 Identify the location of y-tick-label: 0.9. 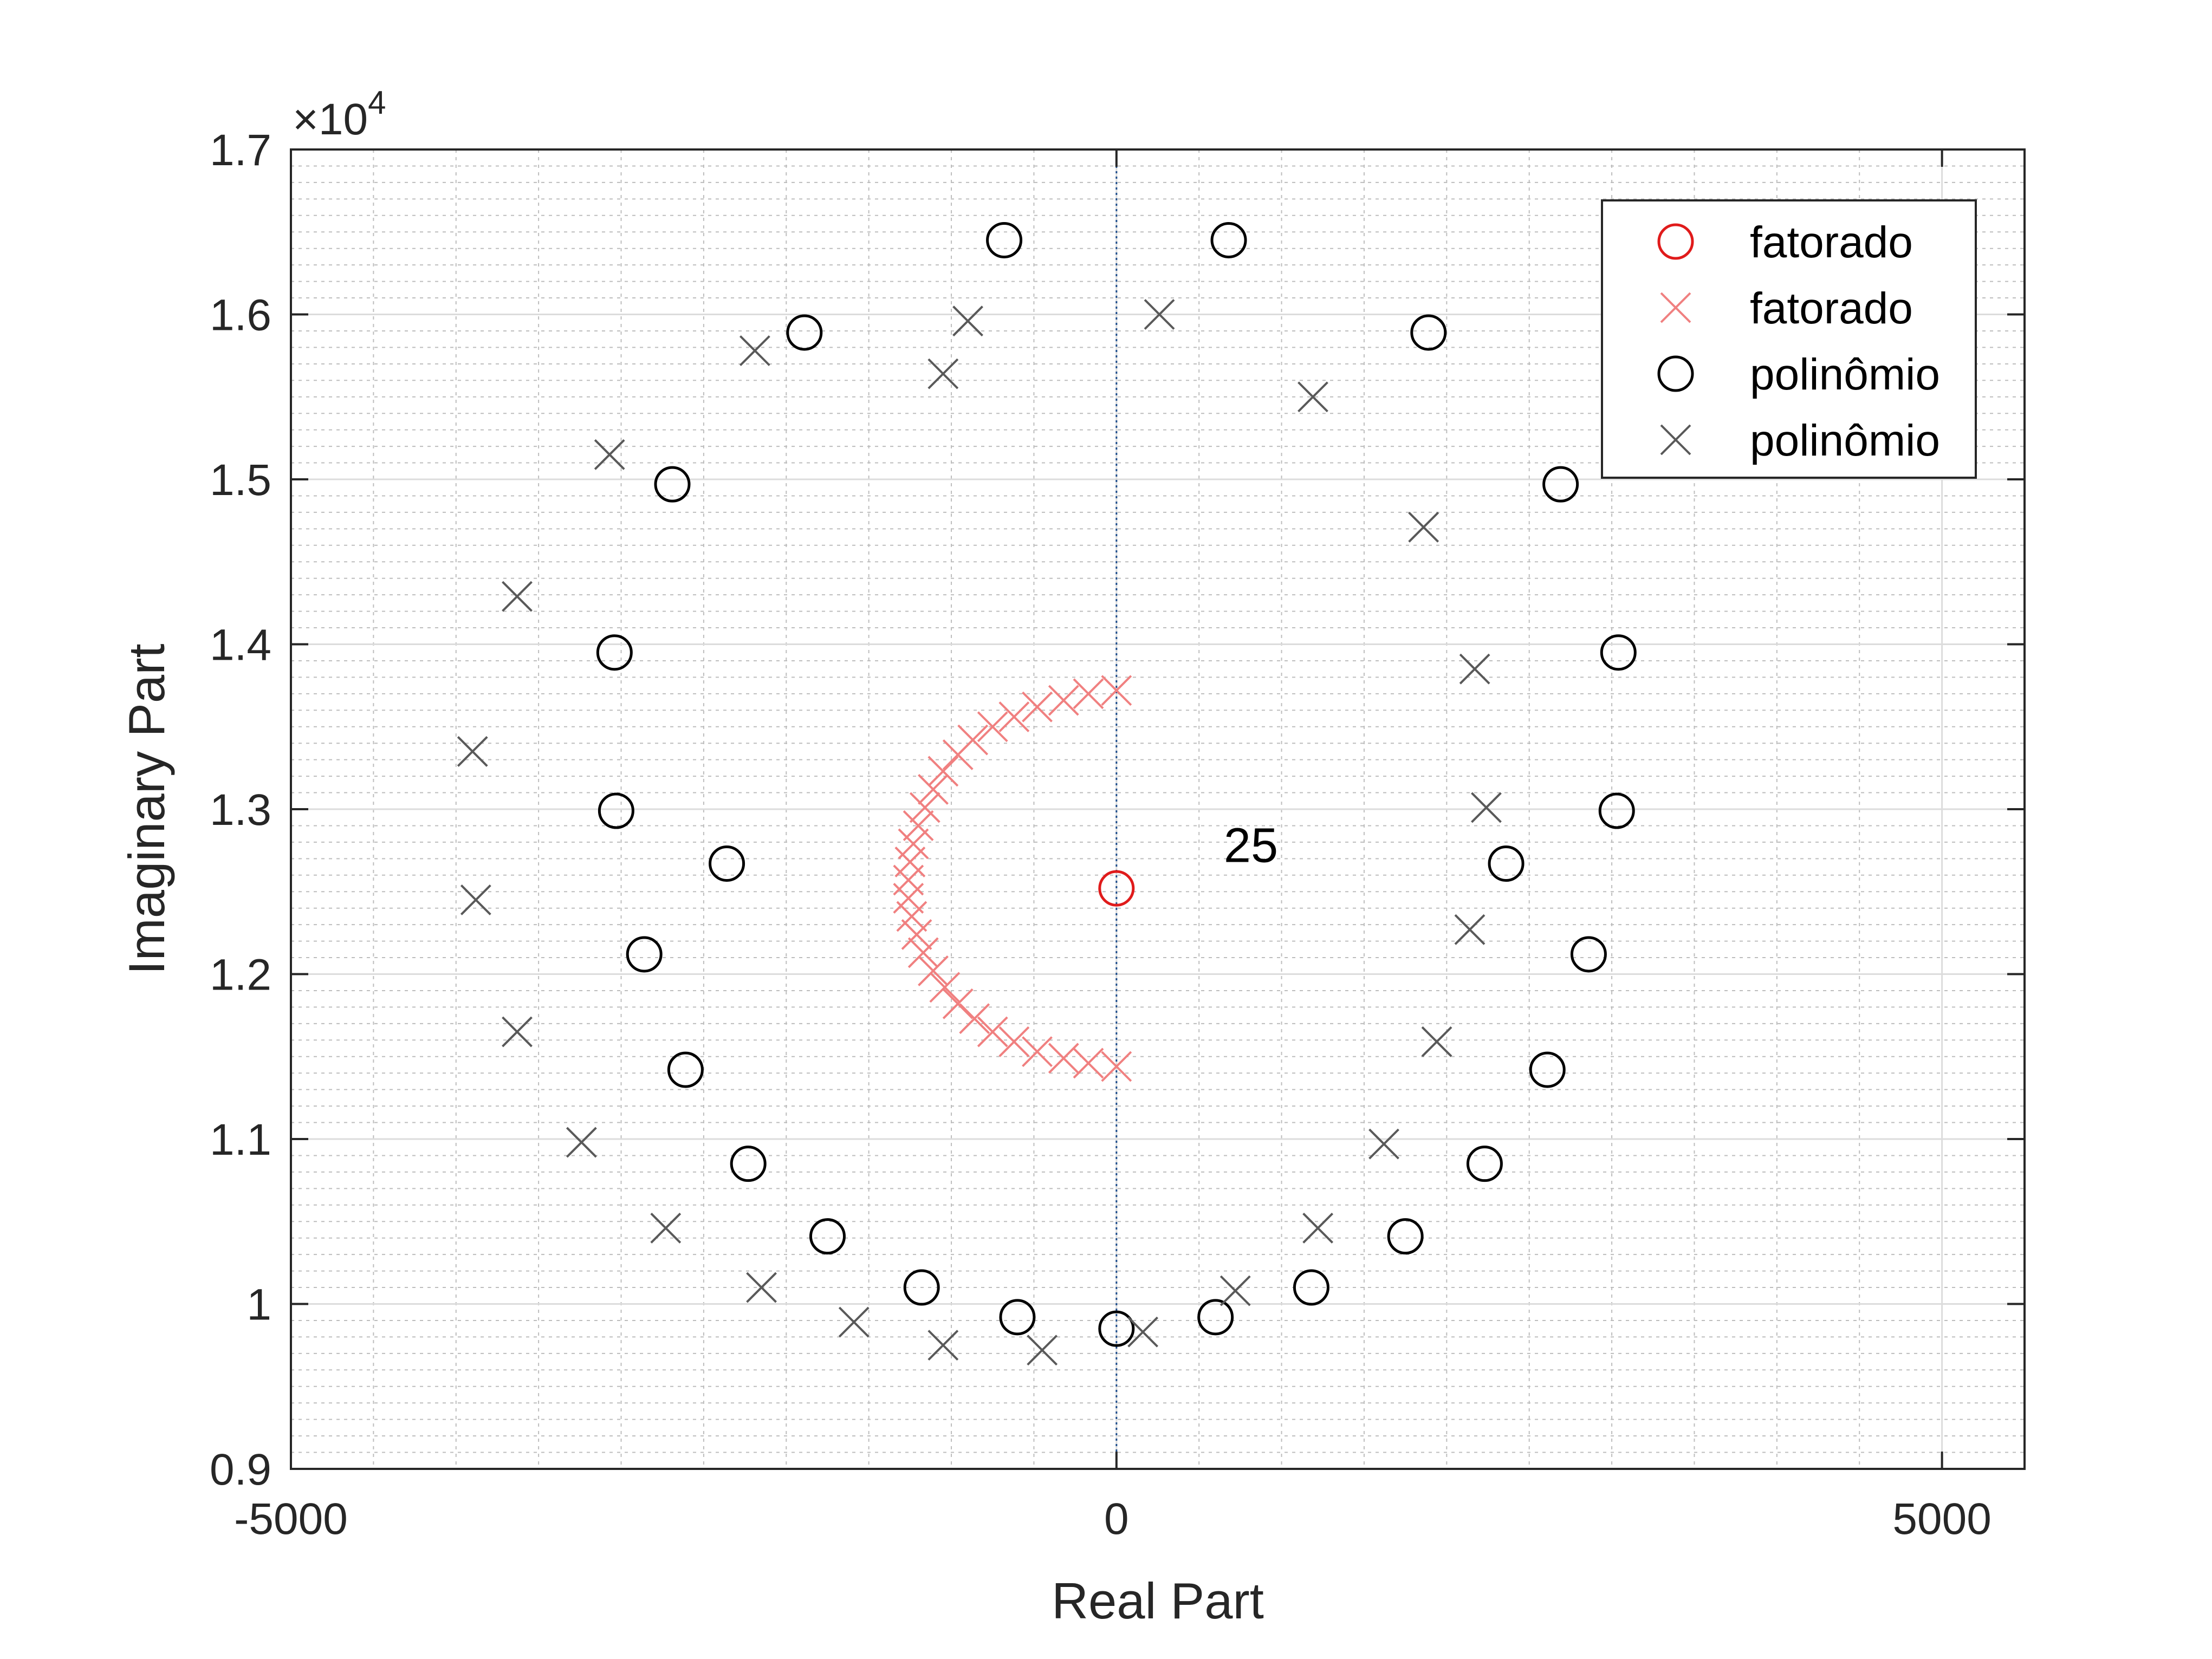
(240, 1470).